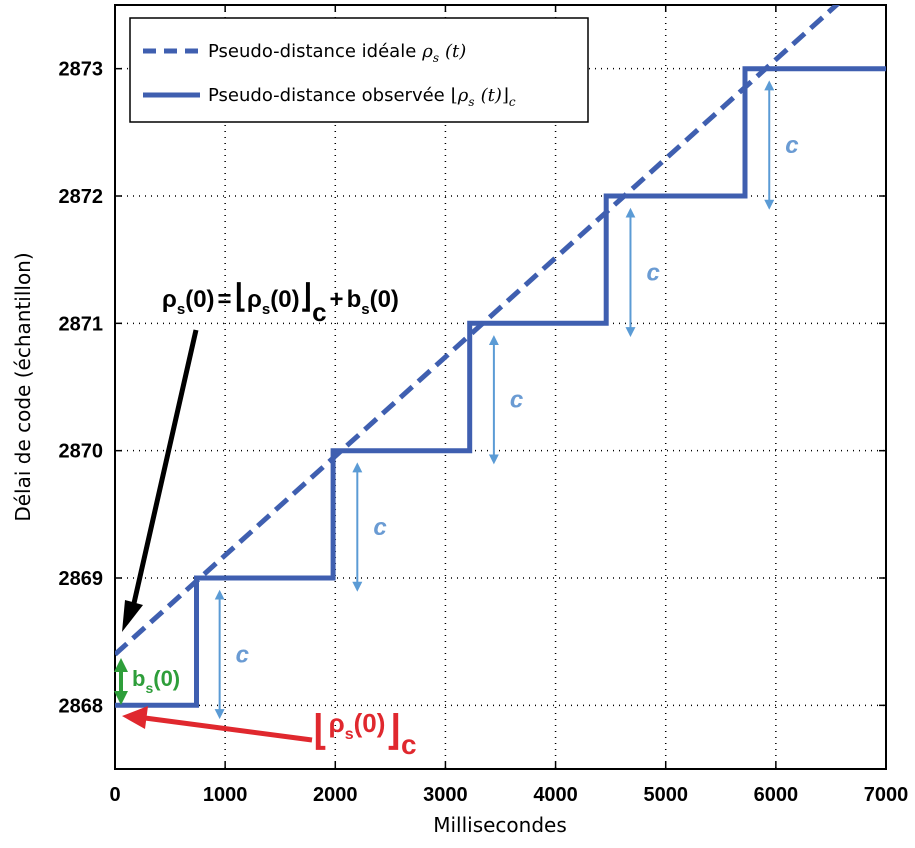 This screenshot has width=915, height=848. What do you see at coordinates (81, 324) in the screenshot?
I see `y-tick-label: 2871` at bounding box center [81, 324].